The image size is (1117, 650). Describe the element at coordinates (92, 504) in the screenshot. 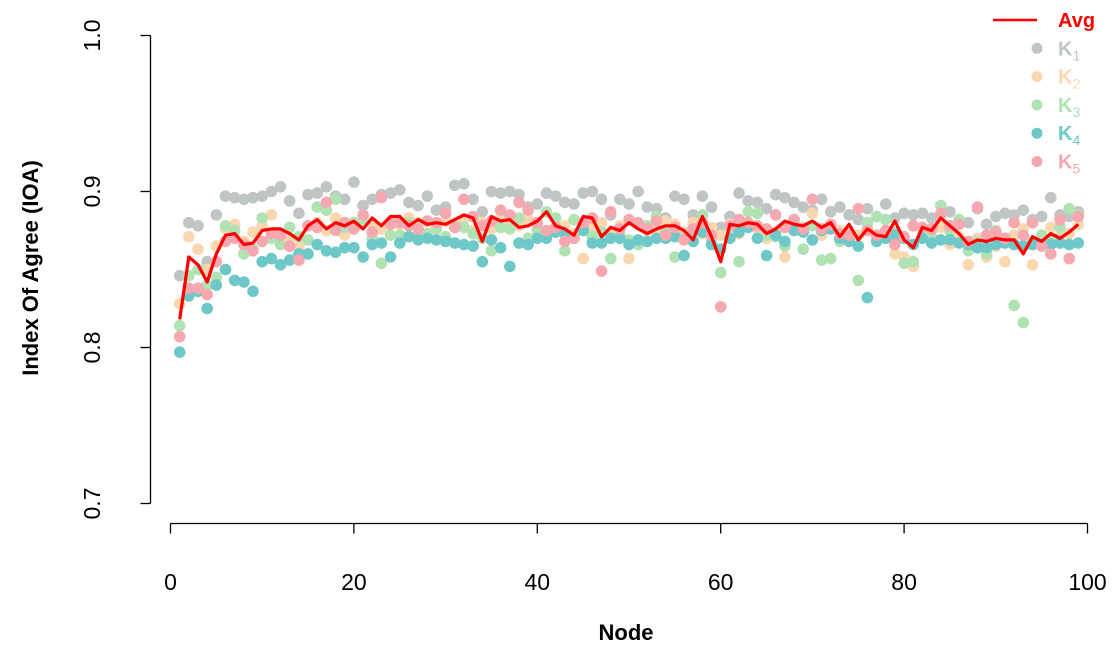

I see `y-tick-label: 0.7` at that location.